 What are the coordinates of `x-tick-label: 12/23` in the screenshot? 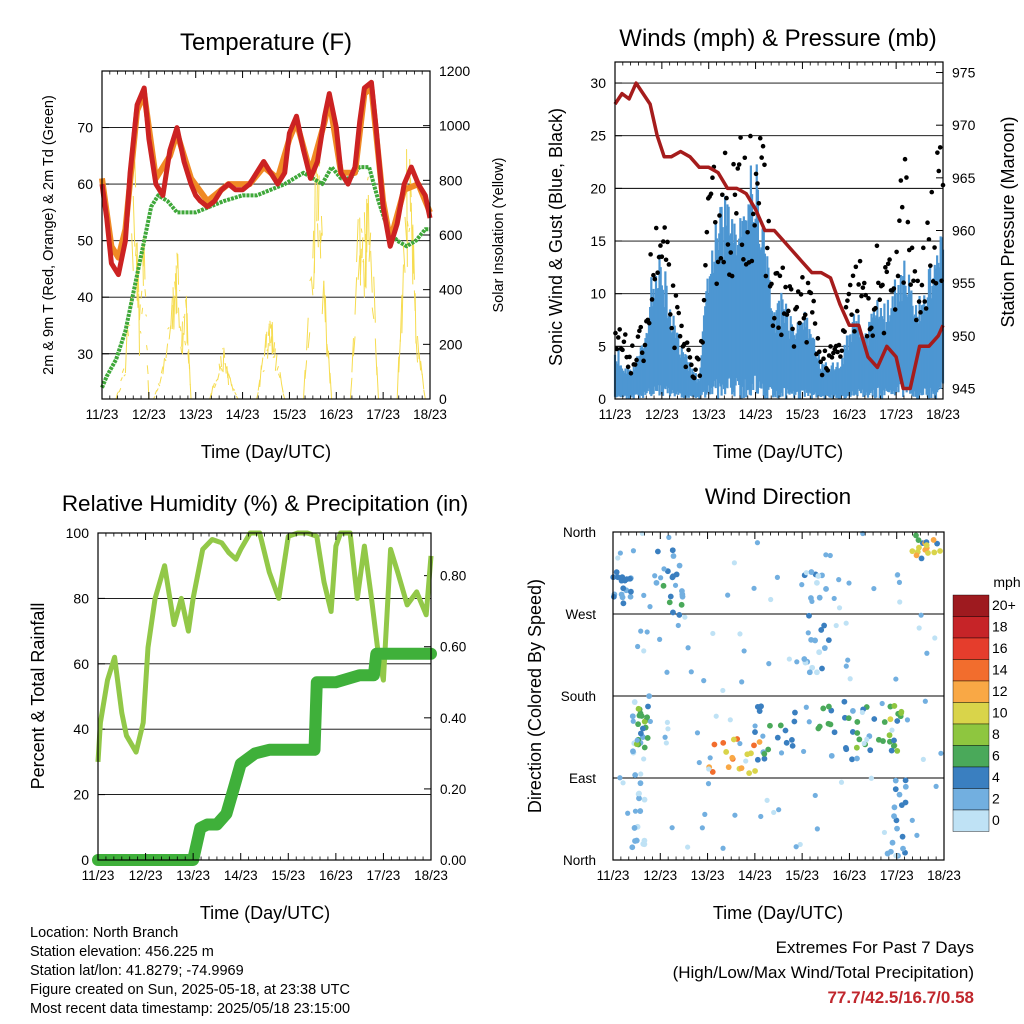 It's located at (660, 875).